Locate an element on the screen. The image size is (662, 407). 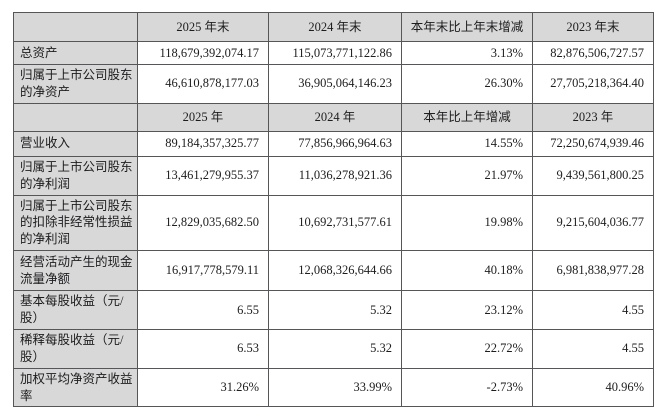
value-cell: 12,829,035,682.50 is located at coordinates (203, 223).